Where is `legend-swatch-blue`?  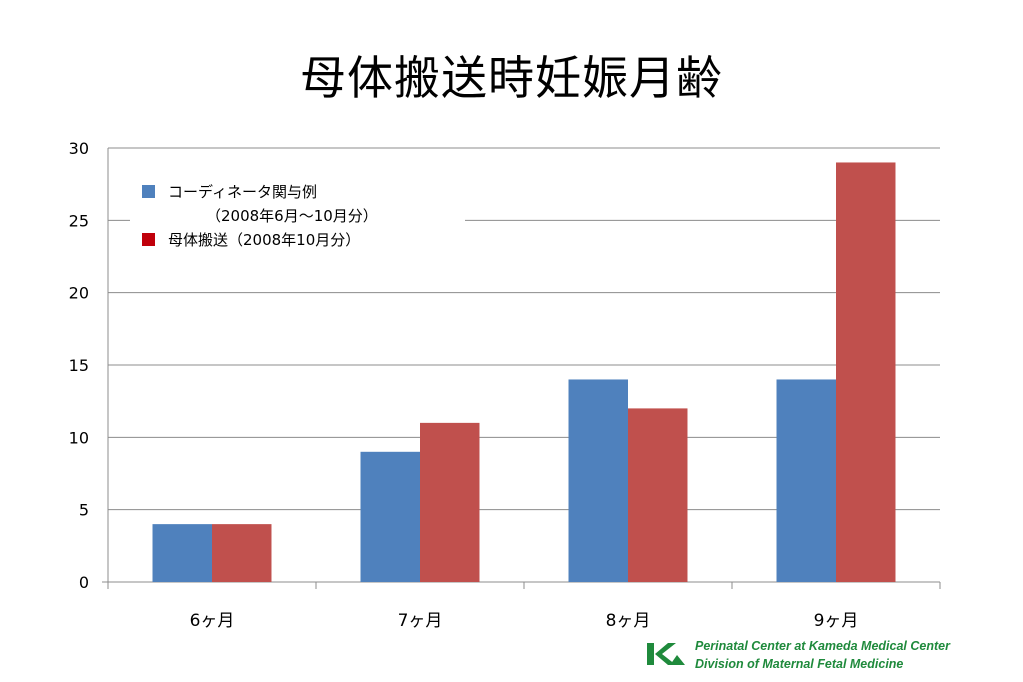 legend-swatch-blue is located at coordinates (148, 191).